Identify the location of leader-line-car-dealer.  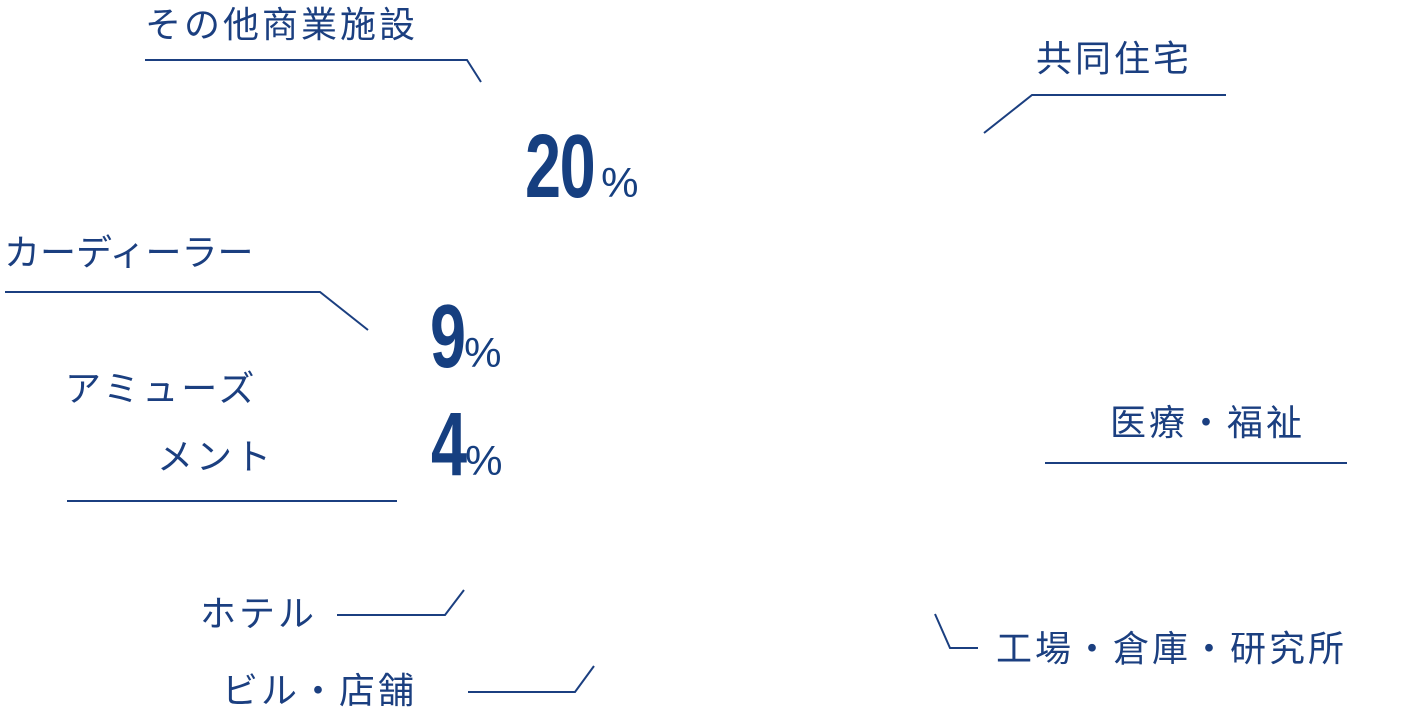
(187, 311).